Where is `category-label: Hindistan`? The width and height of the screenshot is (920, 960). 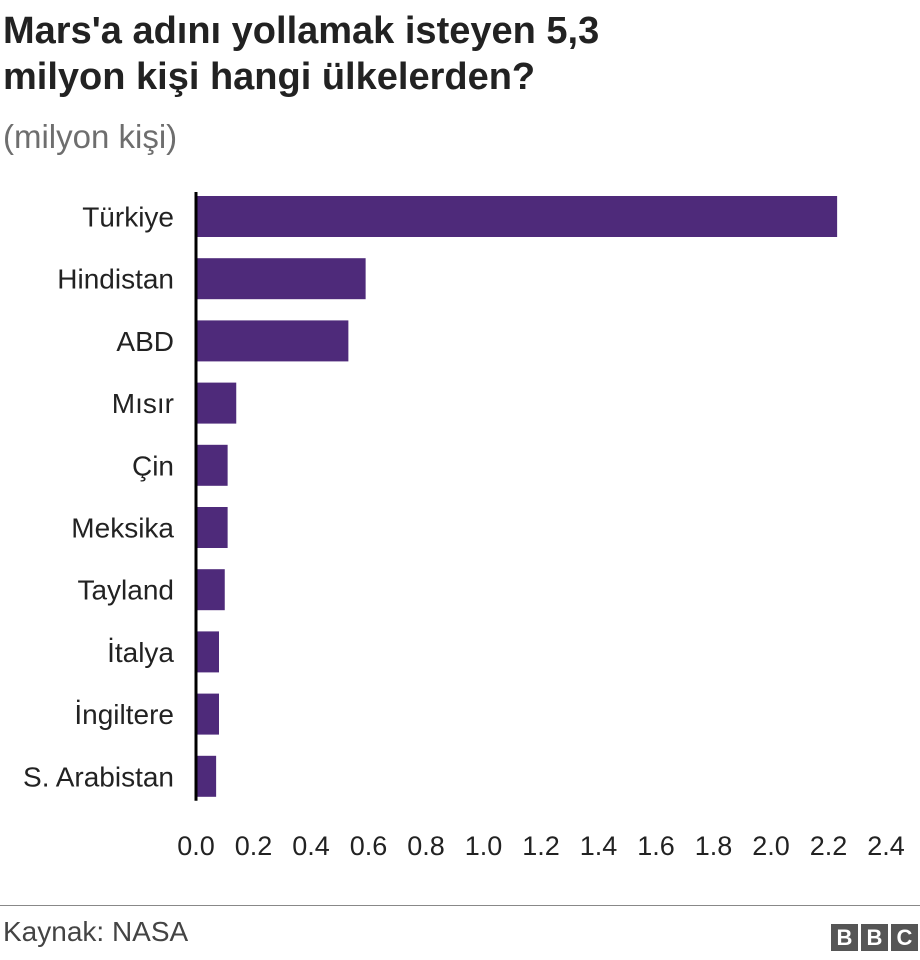 category-label: Hindistan is located at coordinates (115, 279).